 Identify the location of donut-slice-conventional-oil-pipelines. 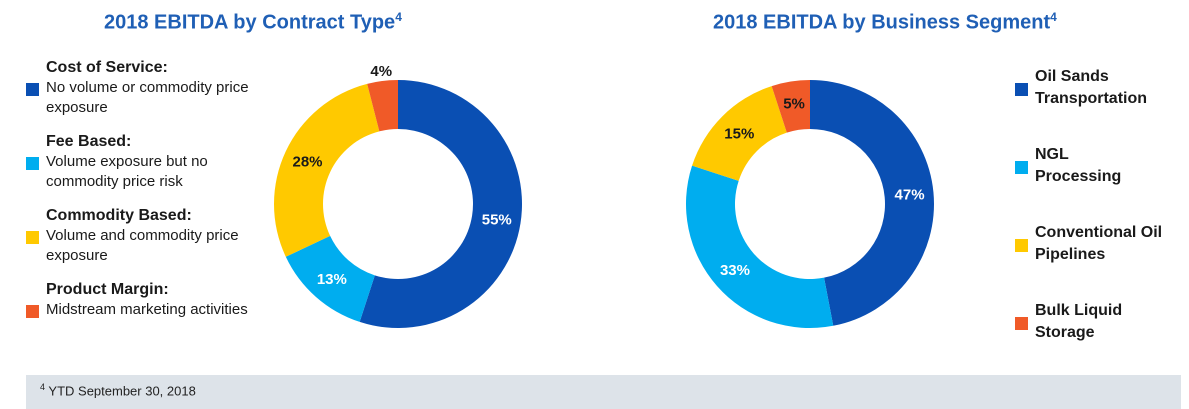
(739, 133).